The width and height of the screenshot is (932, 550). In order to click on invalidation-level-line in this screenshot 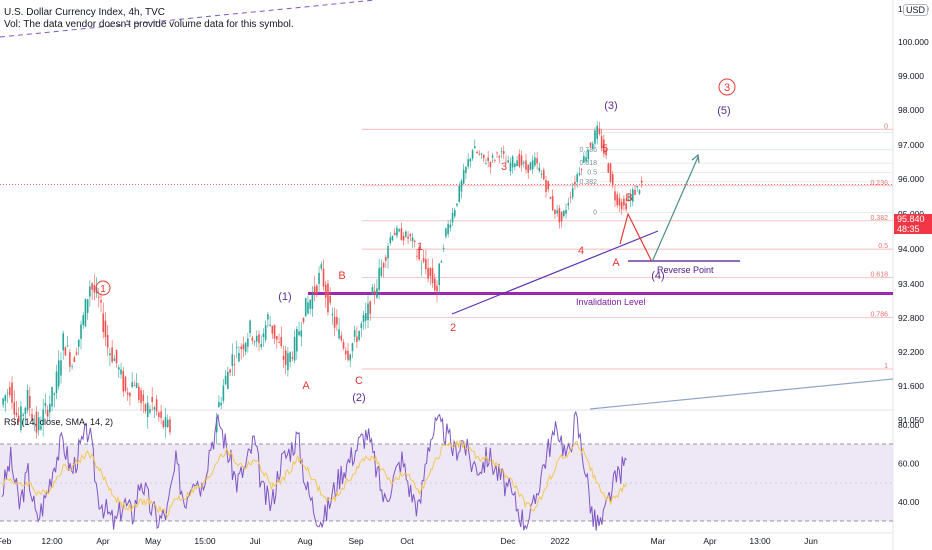, I will do `click(600, 293)`.